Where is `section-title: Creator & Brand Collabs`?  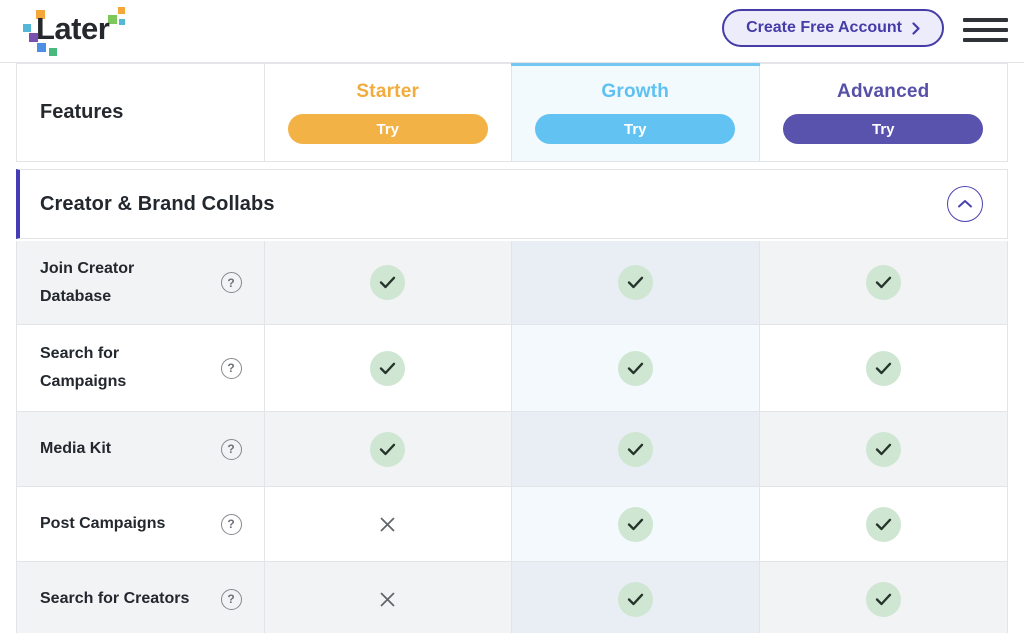
section-title: Creator & Brand Collabs is located at coordinates (157, 203).